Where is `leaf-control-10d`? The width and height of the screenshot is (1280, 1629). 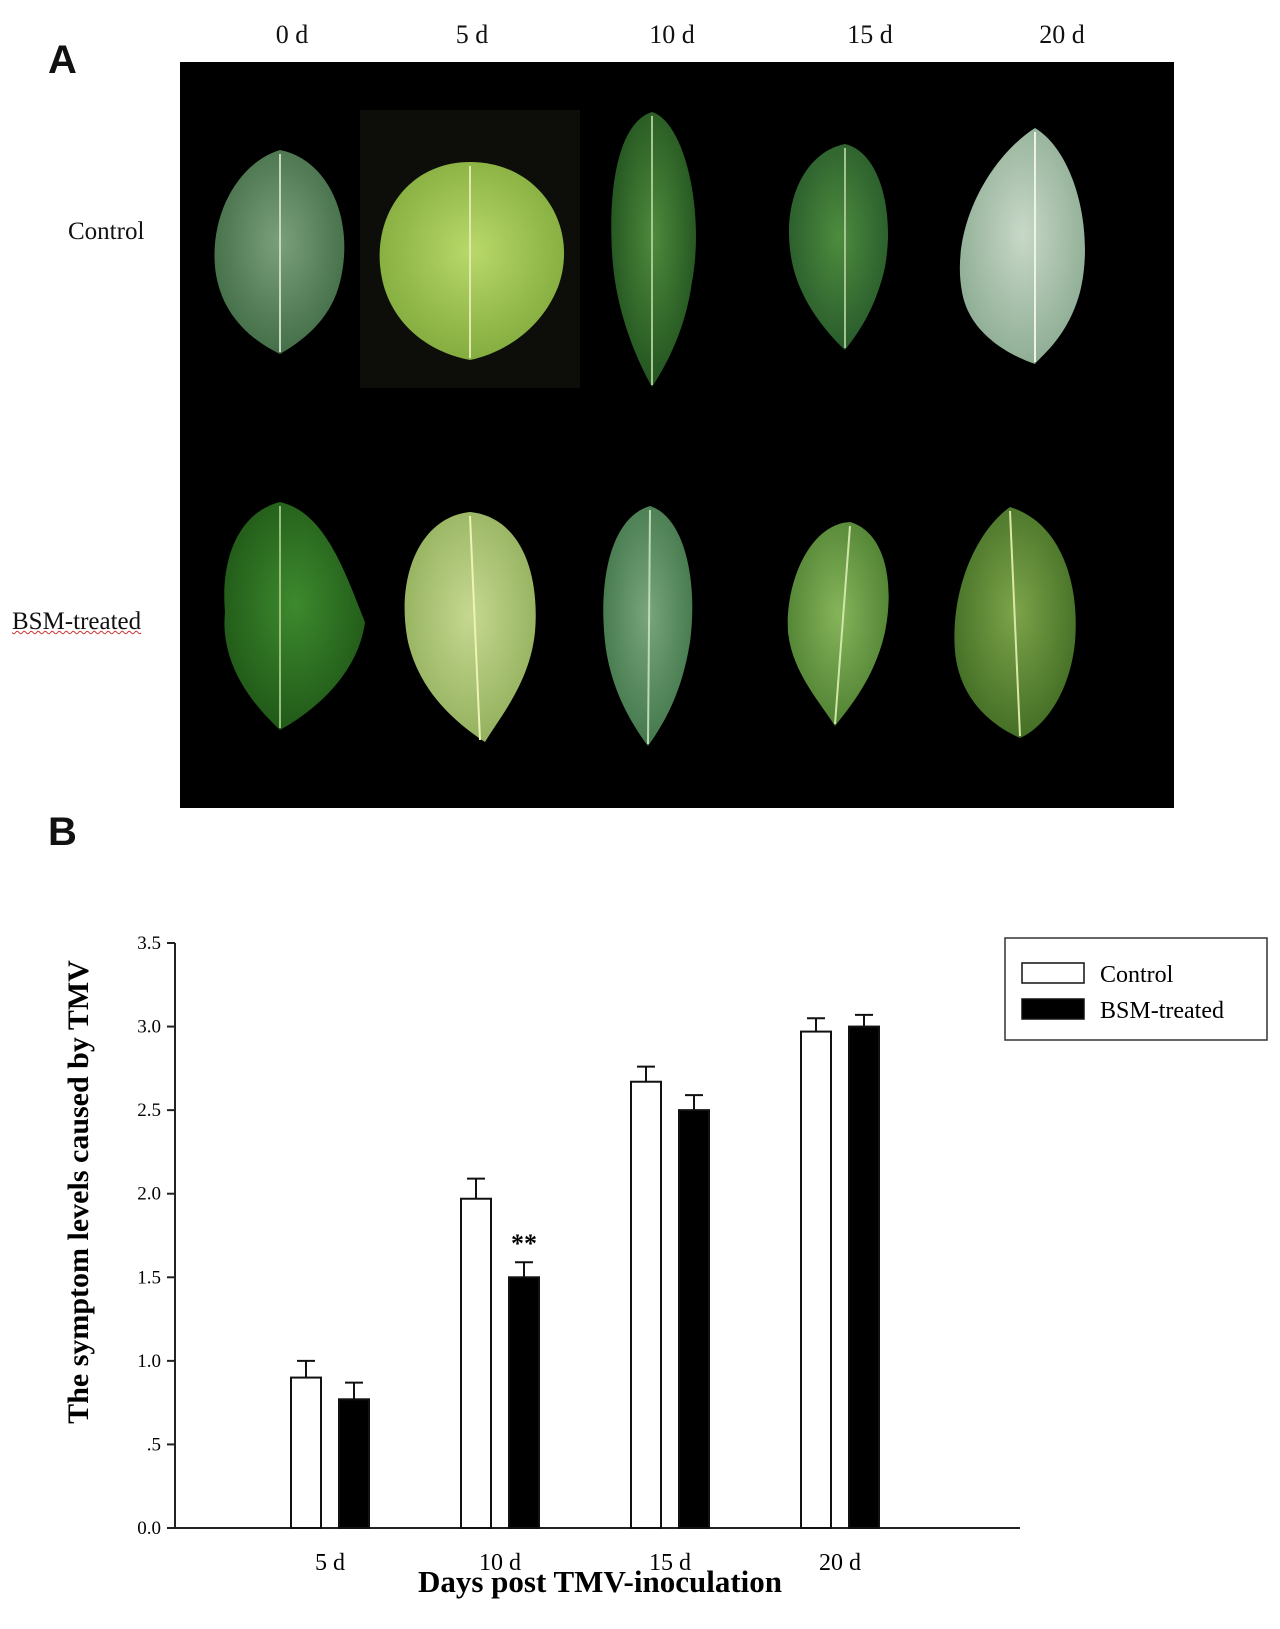 leaf-control-10d is located at coordinates (654, 249).